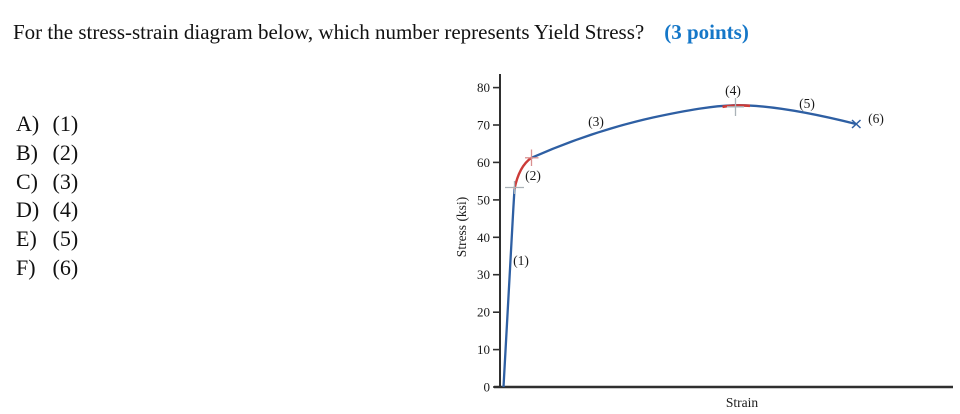 This screenshot has width=960, height=414. Describe the element at coordinates (483, 162) in the screenshot. I see `y-tick-60: 60` at that location.